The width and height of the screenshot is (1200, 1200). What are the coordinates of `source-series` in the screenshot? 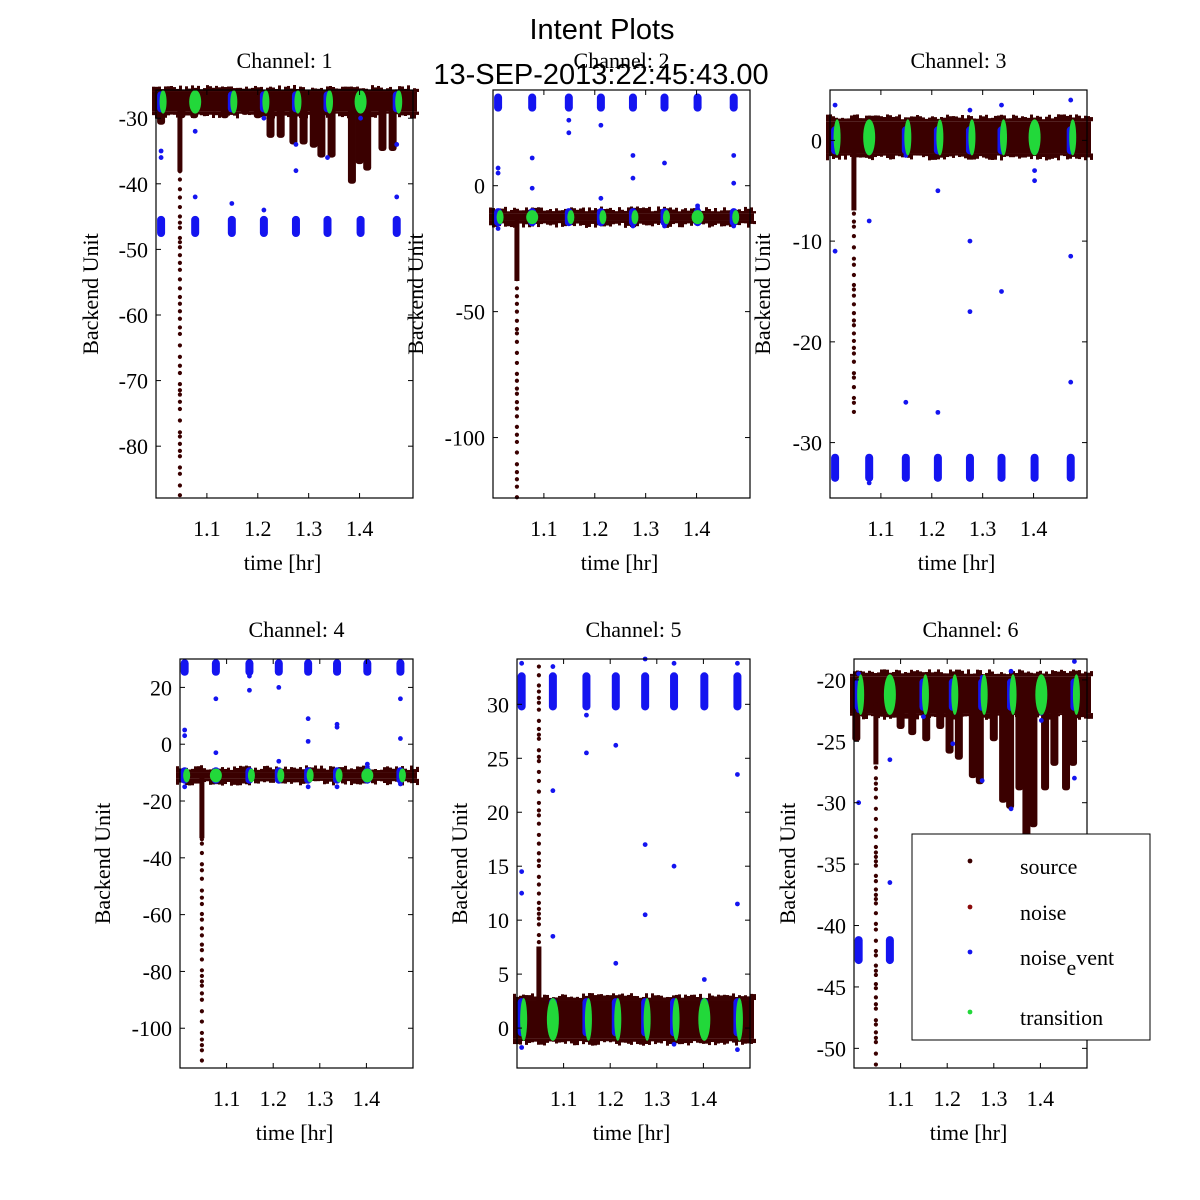 It's located at (285, 291).